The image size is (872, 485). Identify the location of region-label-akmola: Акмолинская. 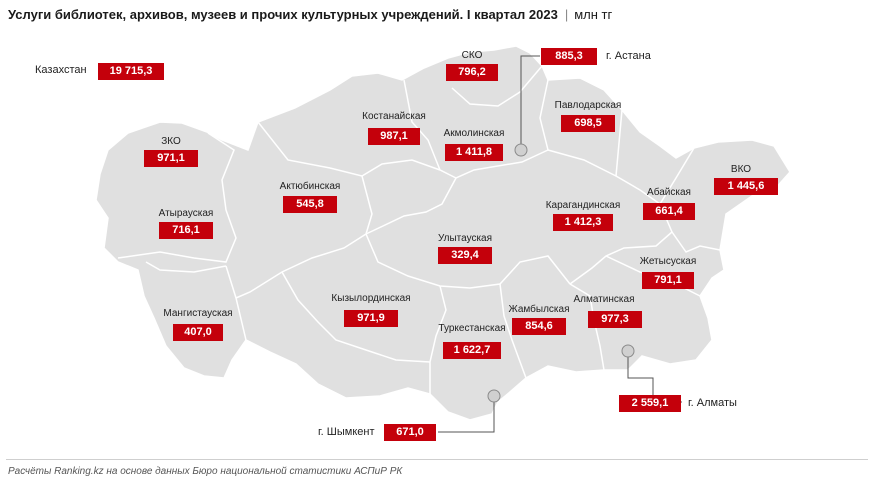
(474, 133).